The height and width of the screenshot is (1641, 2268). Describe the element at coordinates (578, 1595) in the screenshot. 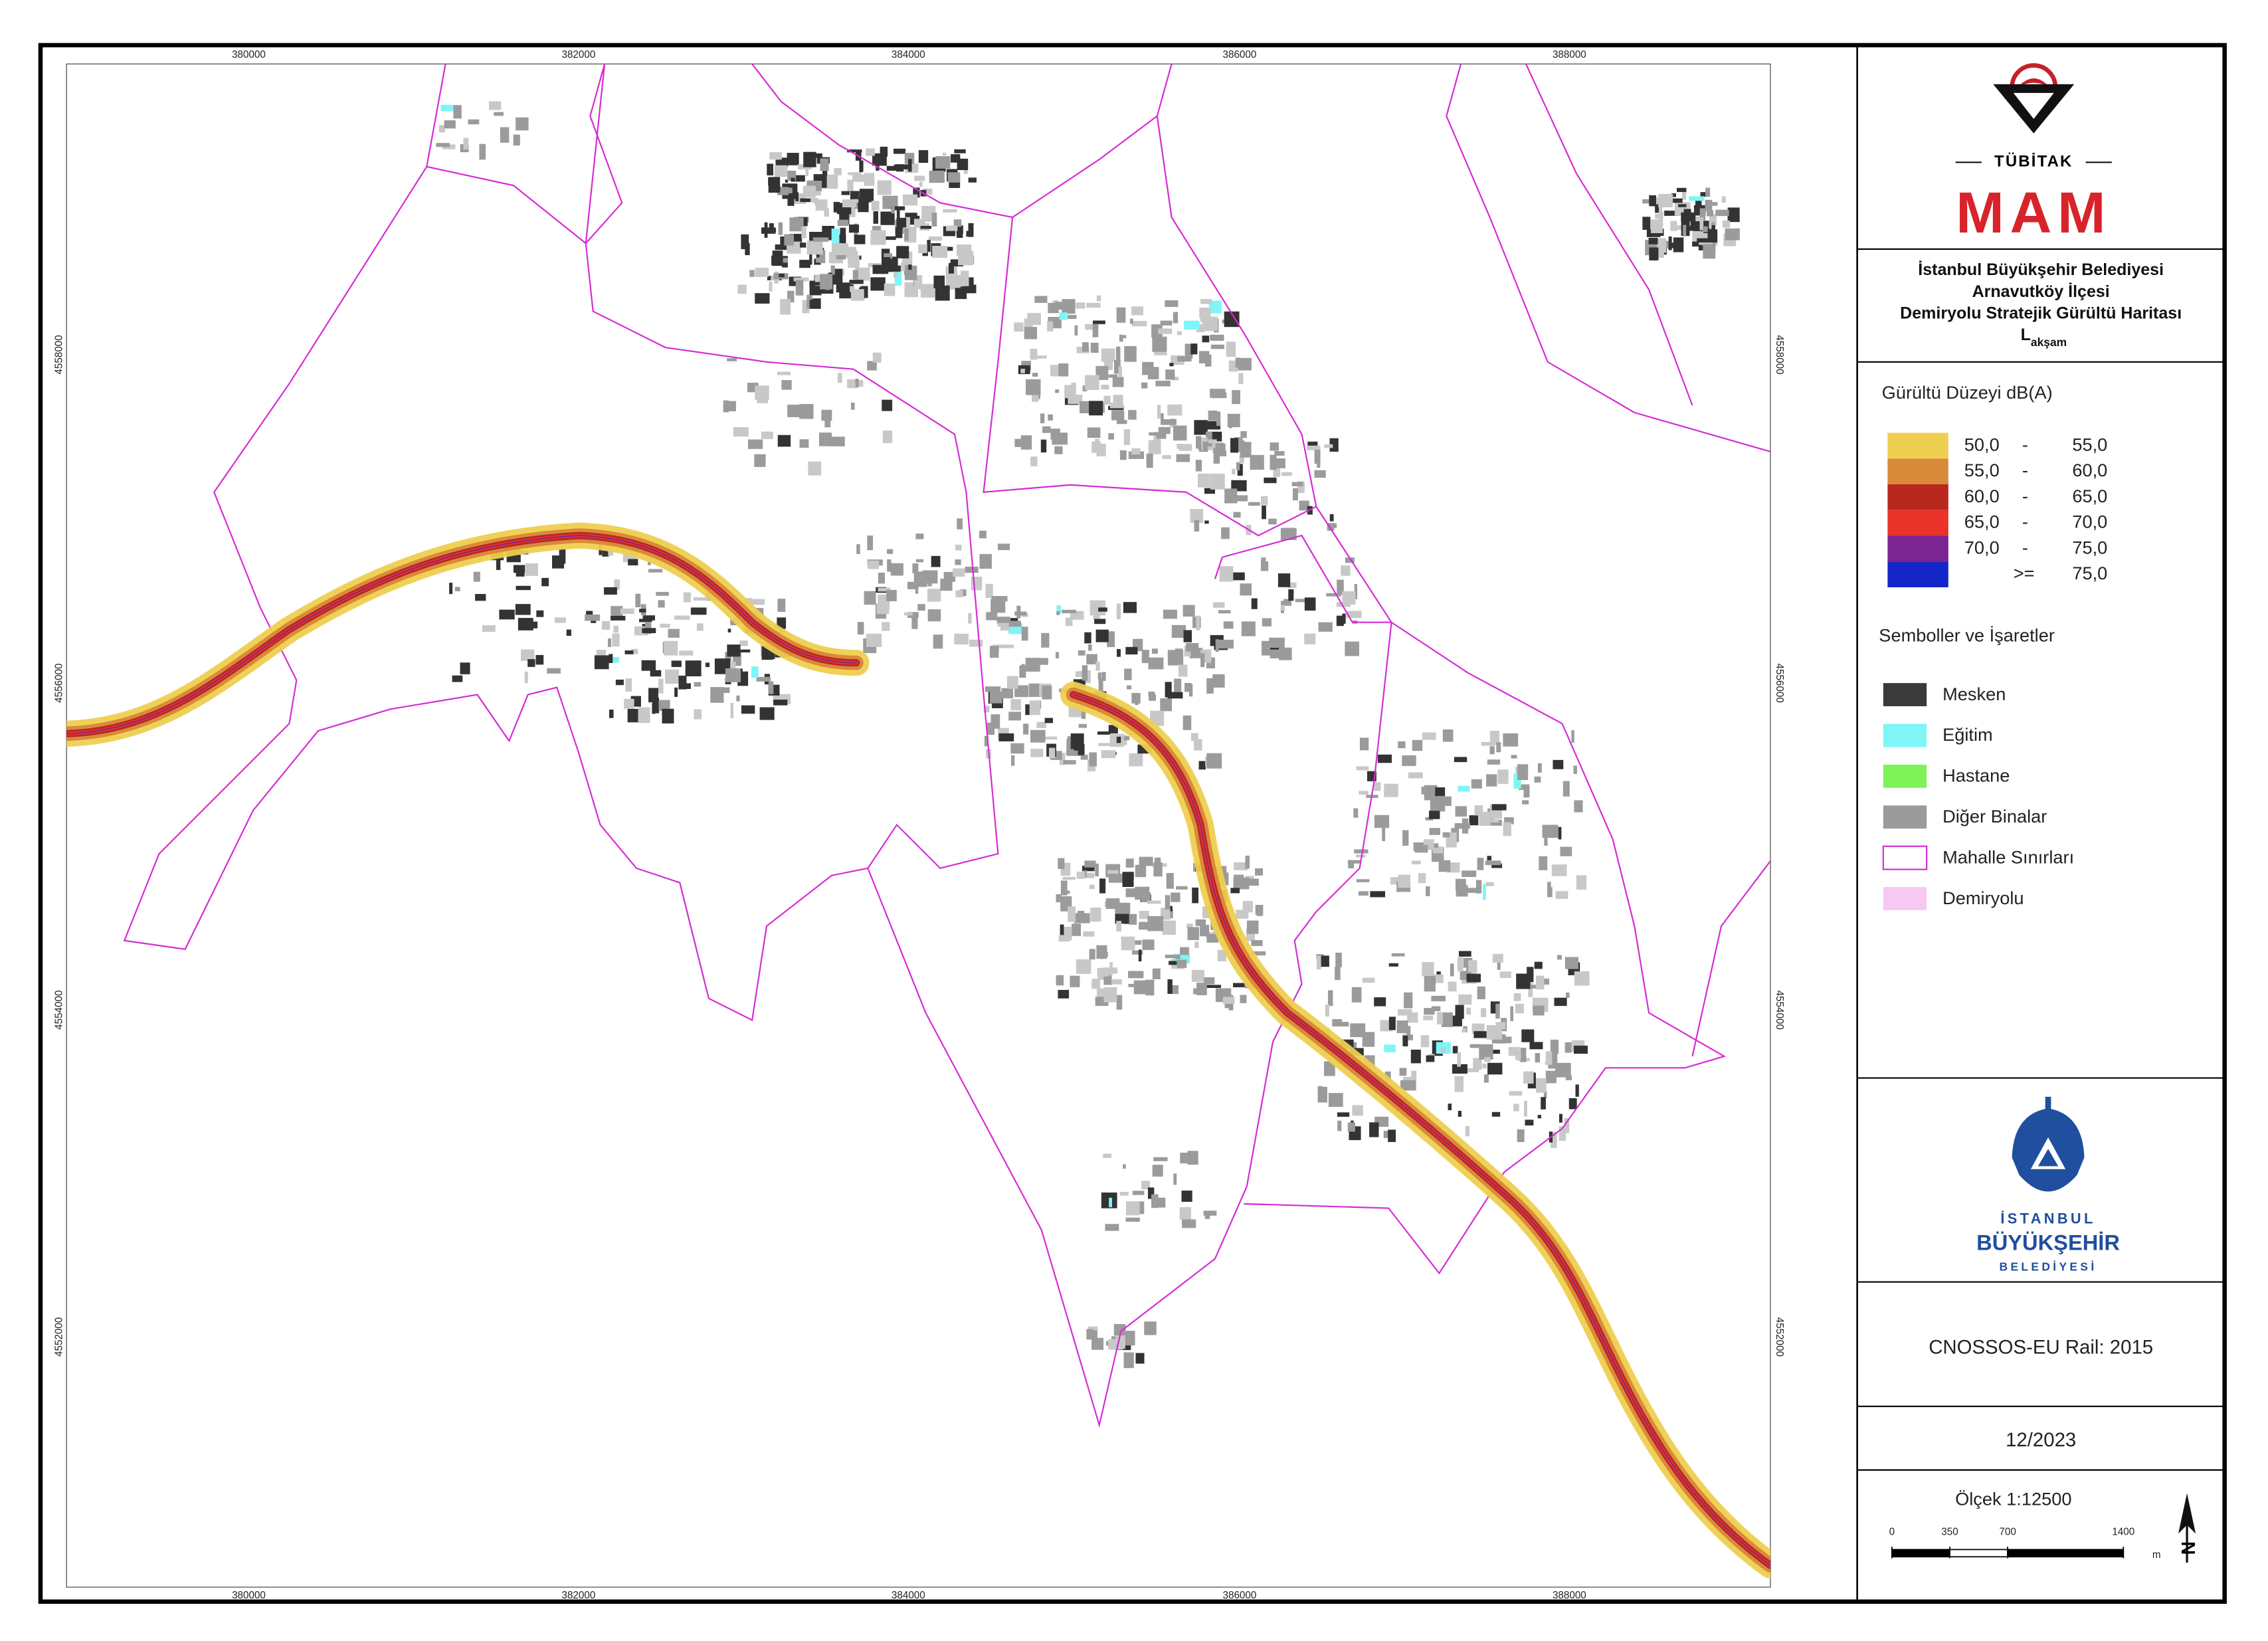

I see `x-coord-bottom: 382000` at that location.